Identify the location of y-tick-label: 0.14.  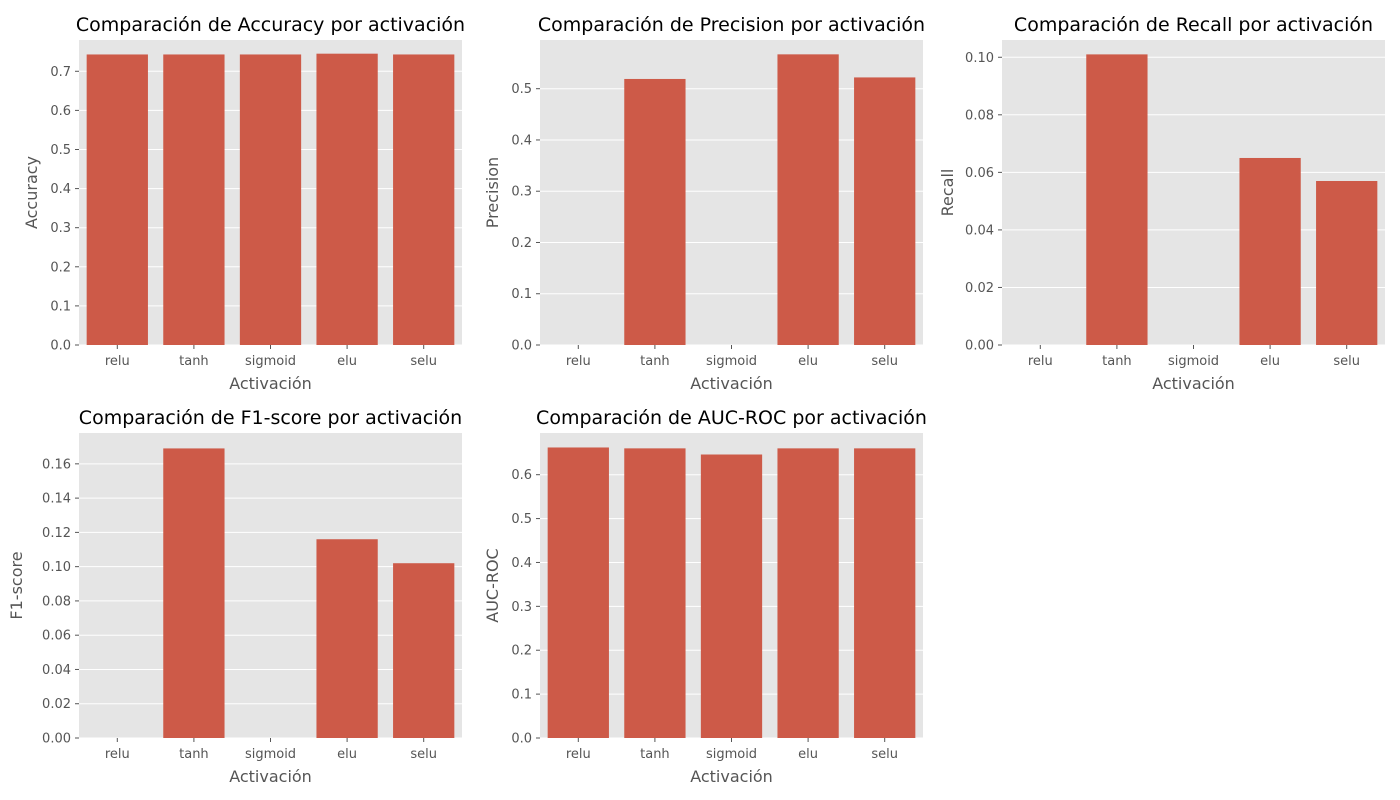
(56, 499).